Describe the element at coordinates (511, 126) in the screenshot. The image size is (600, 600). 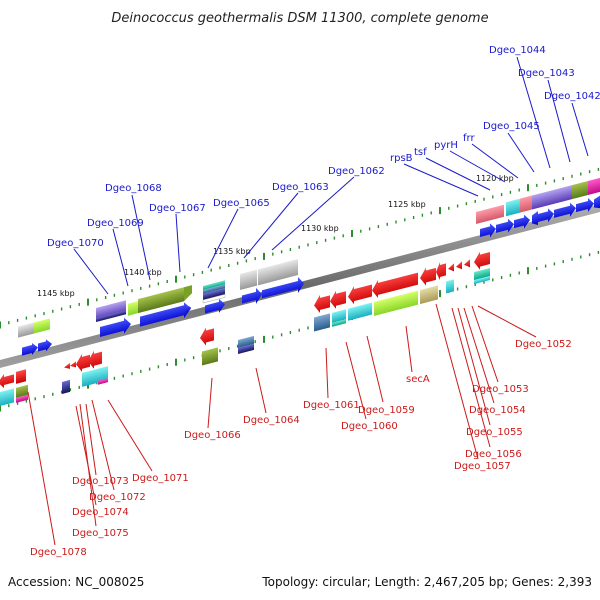
I see `gene-label-dgeo-1045: Dgeo_1045` at that location.